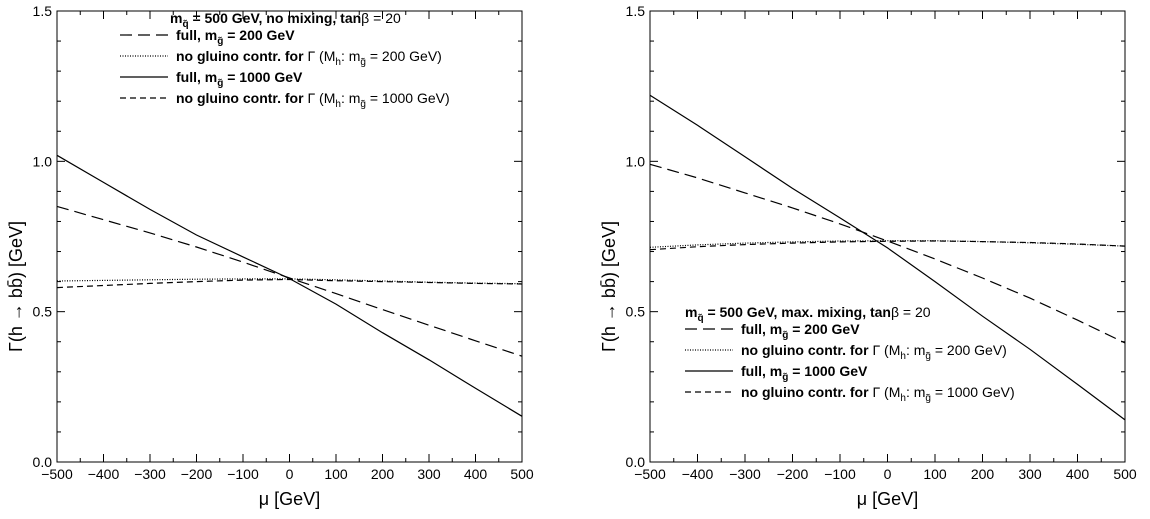 This screenshot has width=1150, height=519. I want to click on legend-title: mq̃ = 500 GeV, no mixing, tanβ = 20, so click(285, 20).